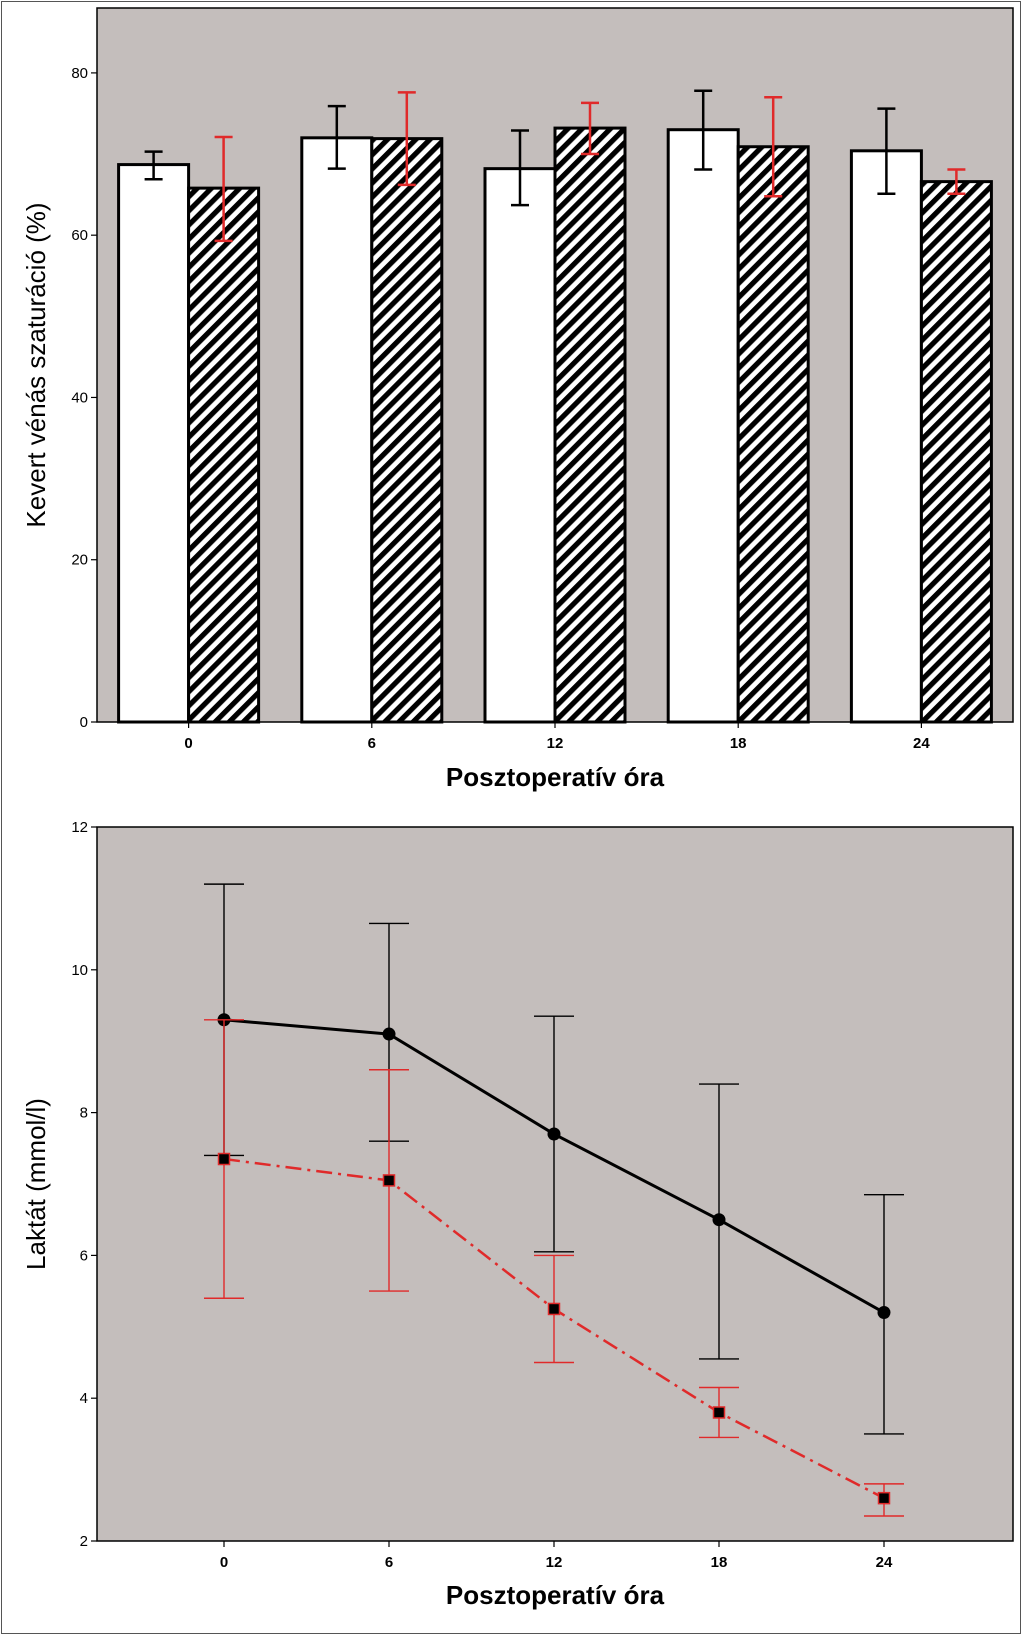  What do you see at coordinates (84, 722) in the screenshot?
I see `y-tick-label: 0` at bounding box center [84, 722].